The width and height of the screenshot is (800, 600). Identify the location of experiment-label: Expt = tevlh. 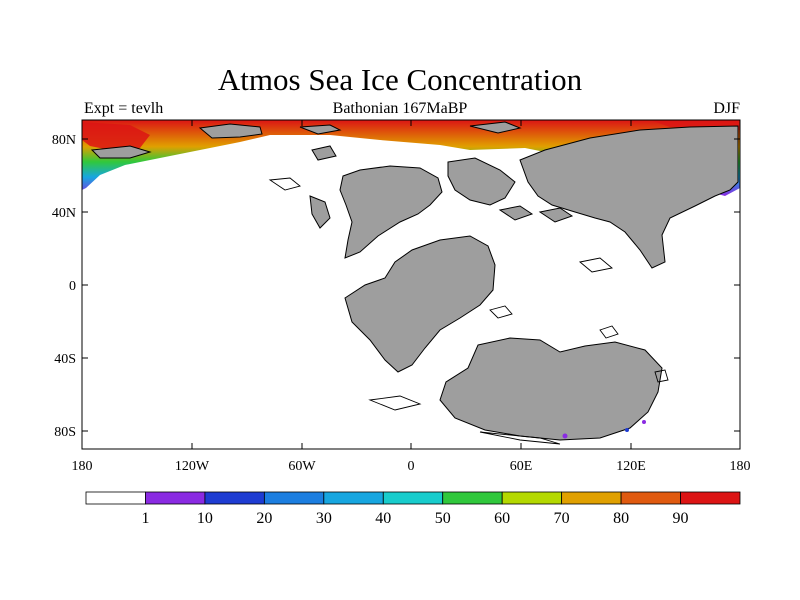
(124, 108).